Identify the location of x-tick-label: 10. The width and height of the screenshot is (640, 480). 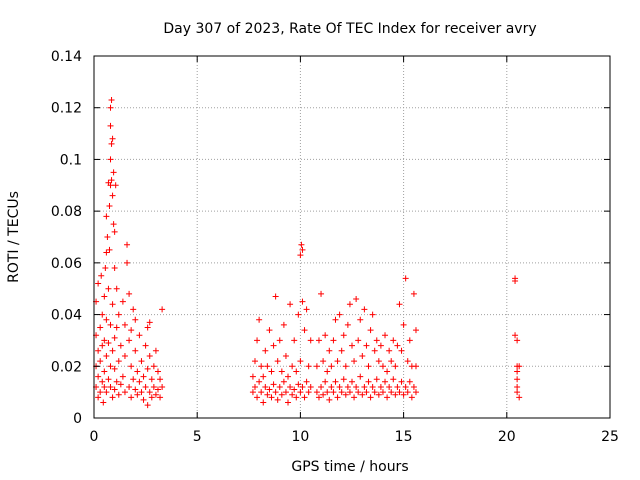
(300, 437).